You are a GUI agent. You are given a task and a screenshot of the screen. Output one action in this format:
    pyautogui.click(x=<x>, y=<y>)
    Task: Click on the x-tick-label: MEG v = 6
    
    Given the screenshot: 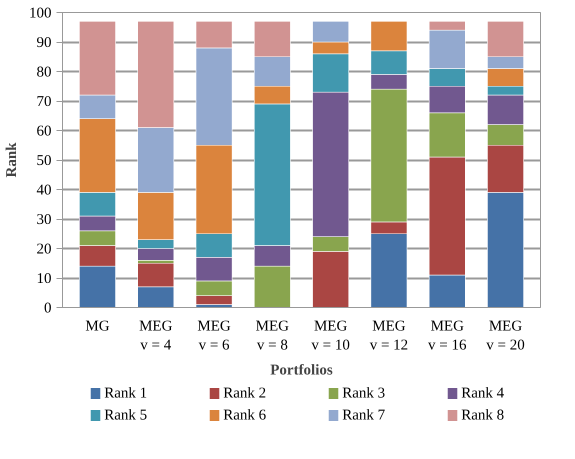 What is the action you would take?
    pyautogui.click(x=214, y=336)
    